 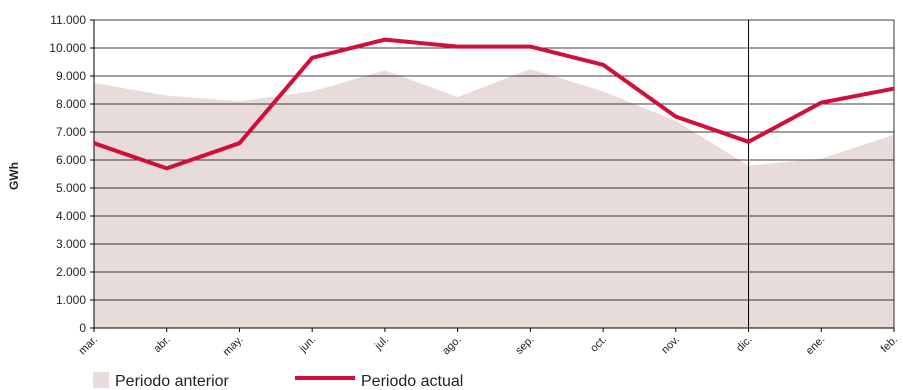 What do you see at coordinates (82, 328) in the screenshot?
I see `y-tick-label-0: 0` at bounding box center [82, 328].